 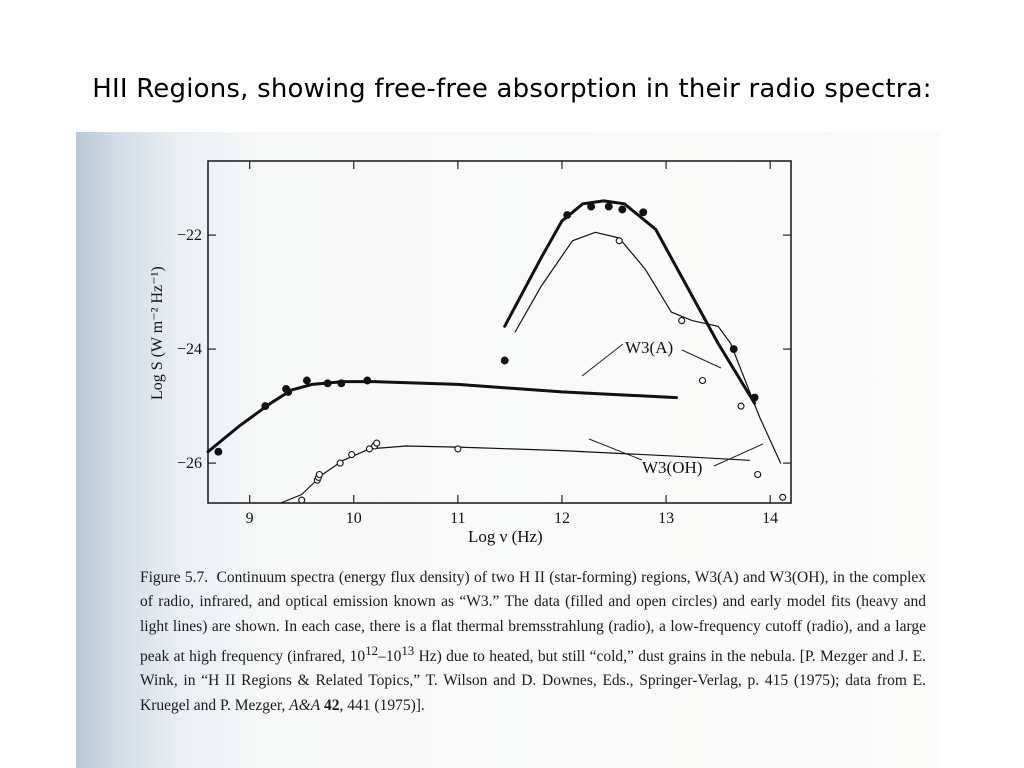 What do you see at coordinates (390, 657) in the screenshot?
I see `caption-dash: –10` at bounding box center [390, 657].